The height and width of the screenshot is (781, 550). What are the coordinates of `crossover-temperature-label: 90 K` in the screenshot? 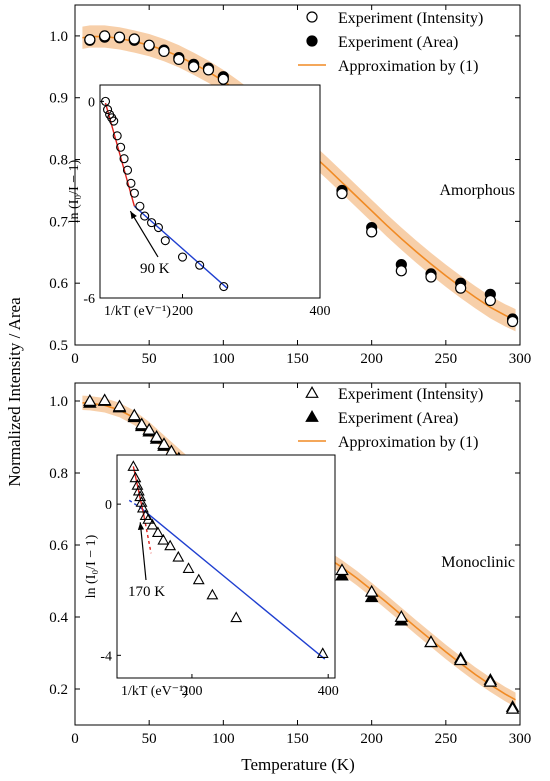 It's located at (155, 269).